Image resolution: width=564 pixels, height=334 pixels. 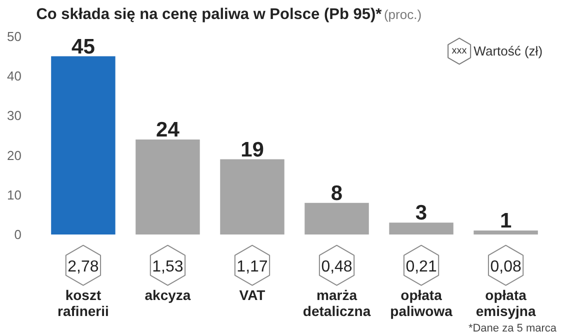 What do you see at coordinates (506, 303) in the screenshot?
I see `x-tick-label: opłata emisyjna` at bounding box center [506, 303].